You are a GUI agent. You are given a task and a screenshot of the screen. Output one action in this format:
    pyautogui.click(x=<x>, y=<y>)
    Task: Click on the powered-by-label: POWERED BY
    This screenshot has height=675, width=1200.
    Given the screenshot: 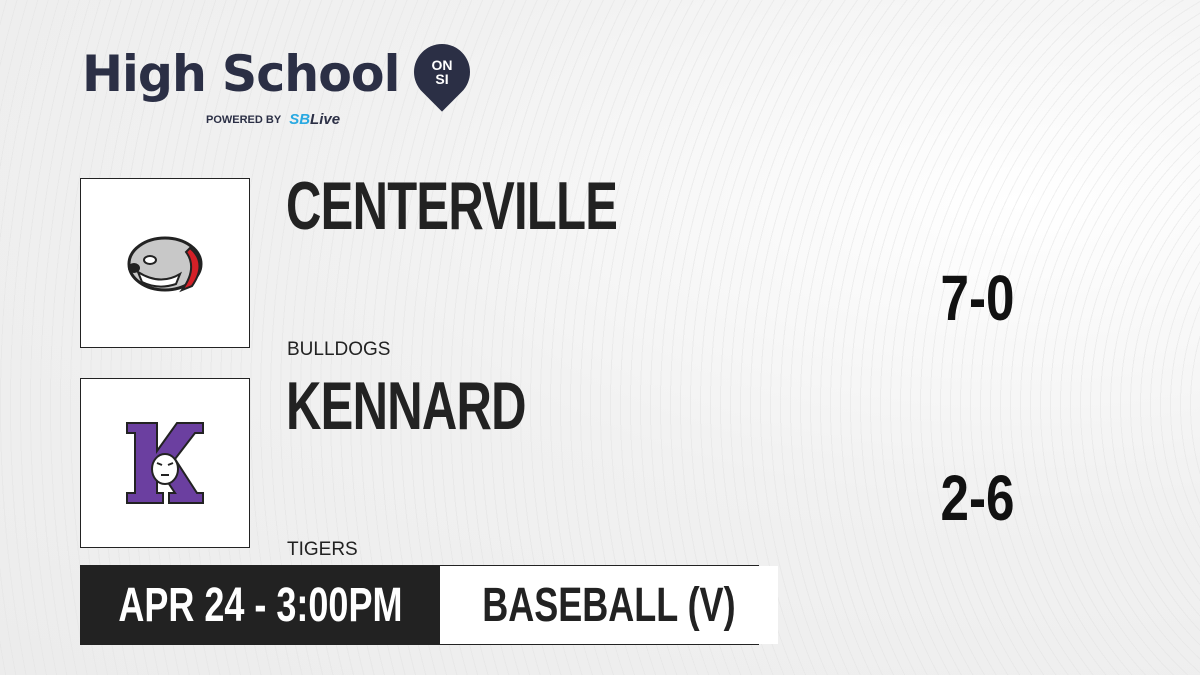 What is the action you would take?
    pyautogui.click(x=244, y=119)
    